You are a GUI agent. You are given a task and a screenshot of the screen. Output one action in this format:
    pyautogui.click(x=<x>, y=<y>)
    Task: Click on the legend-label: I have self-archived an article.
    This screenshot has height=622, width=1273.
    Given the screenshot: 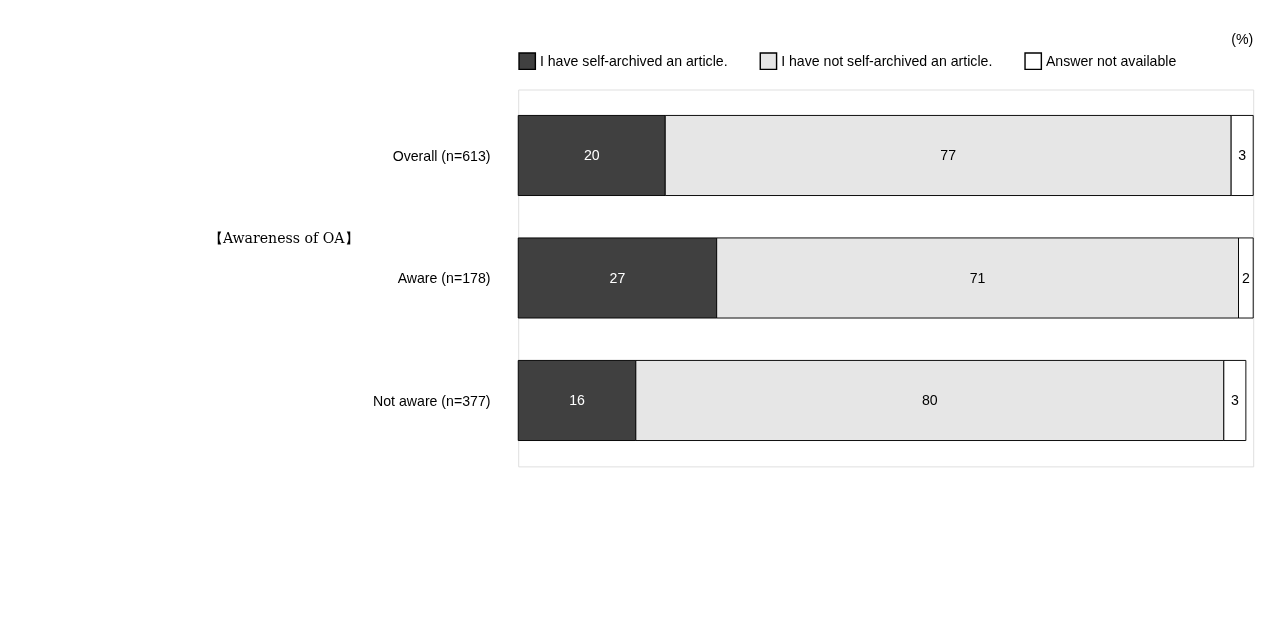 What is the action you would take?
    pyautogui.click(x=633, y=60)
    